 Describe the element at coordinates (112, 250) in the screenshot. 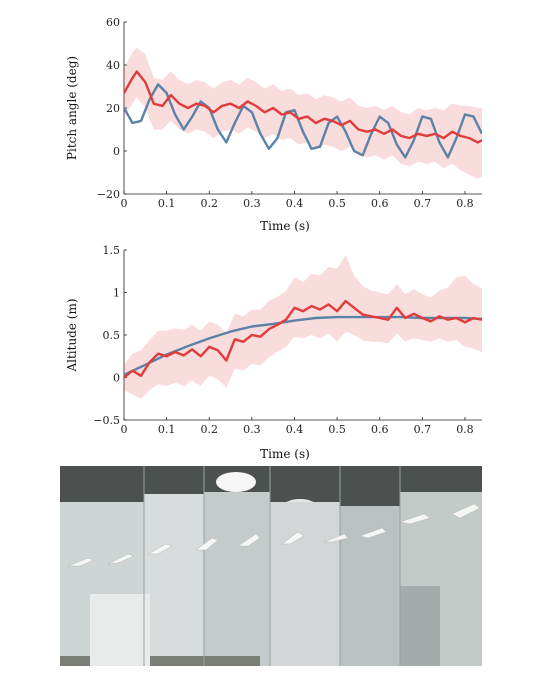

I see `y-tick-label: 1.5` at that location.